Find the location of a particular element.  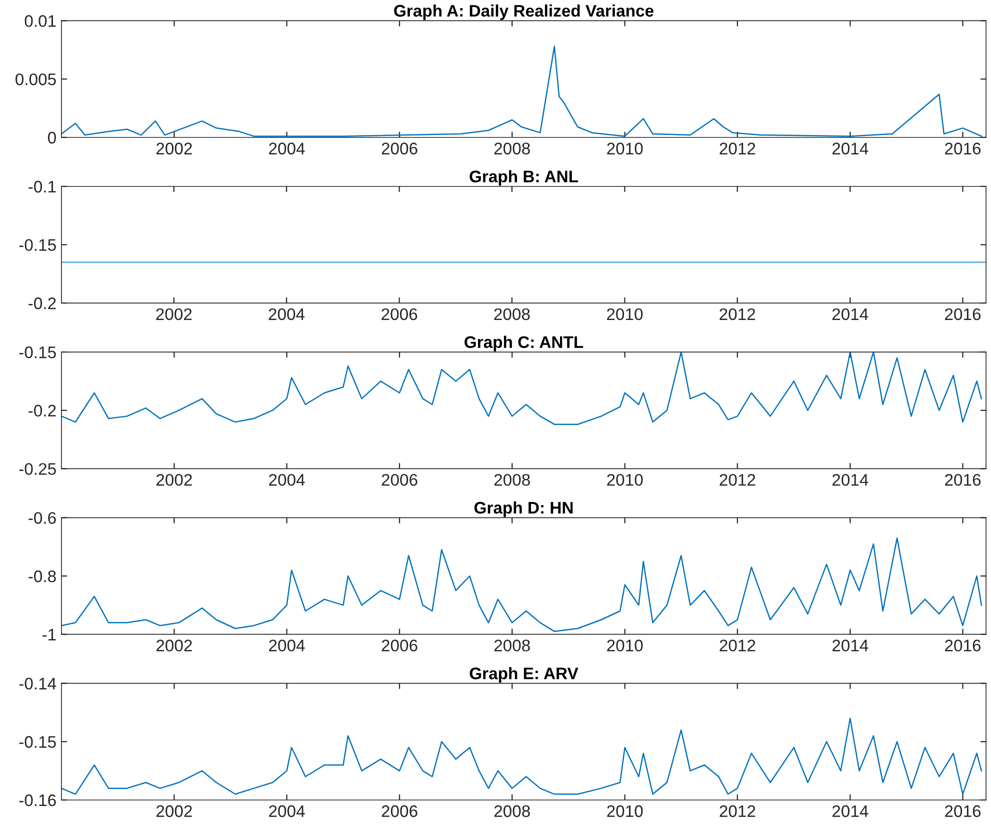

y-tick-label: -0.16 is located at coordinates (37, 800).